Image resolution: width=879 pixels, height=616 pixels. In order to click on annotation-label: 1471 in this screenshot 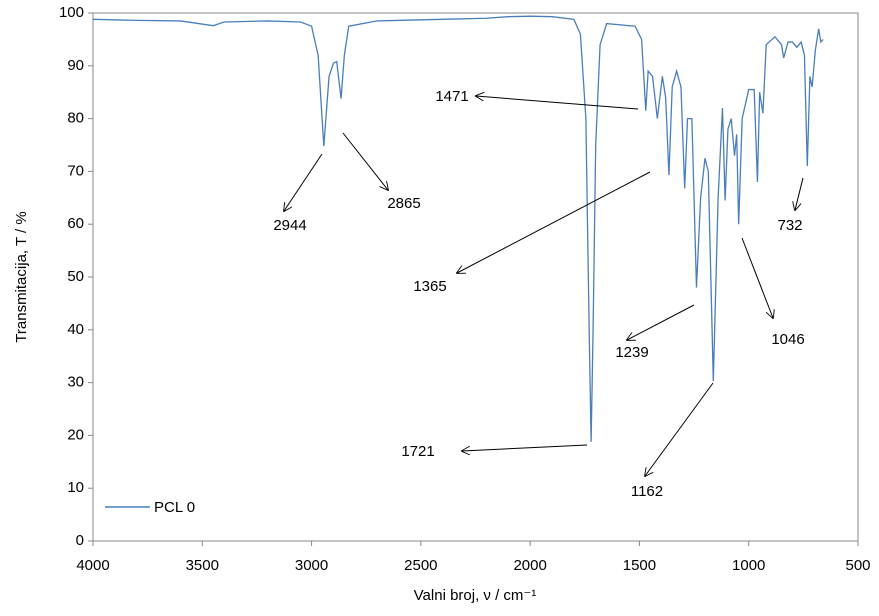, I will do `click(451, 96)`.